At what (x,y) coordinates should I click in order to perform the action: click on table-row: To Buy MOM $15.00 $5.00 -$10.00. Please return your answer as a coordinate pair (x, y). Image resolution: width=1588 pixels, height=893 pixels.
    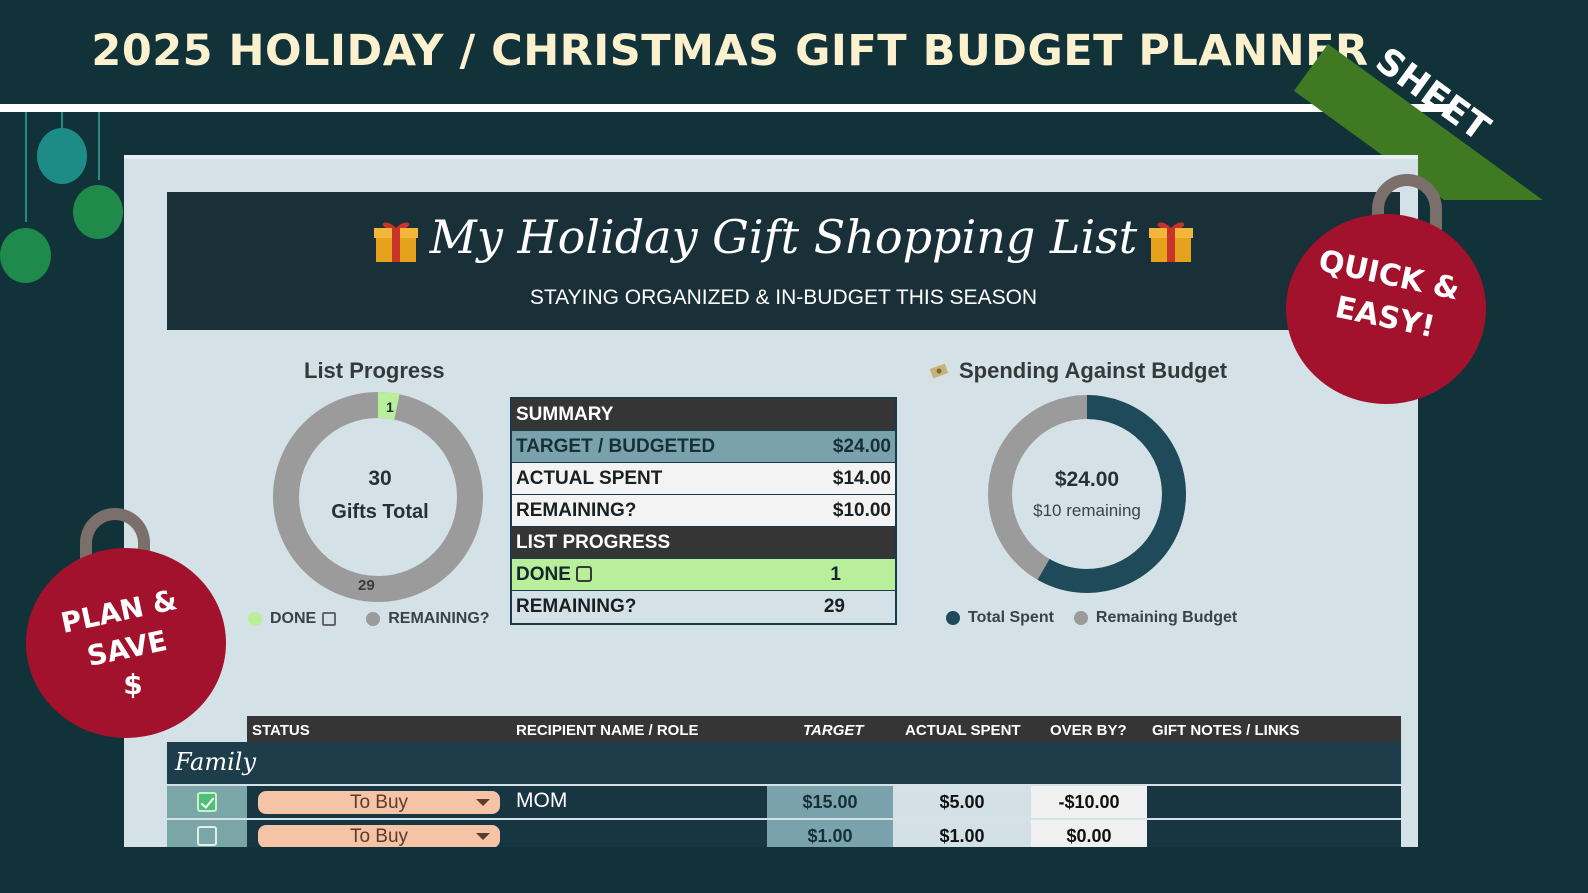
    Looking at the image, I should click on (784, 802).